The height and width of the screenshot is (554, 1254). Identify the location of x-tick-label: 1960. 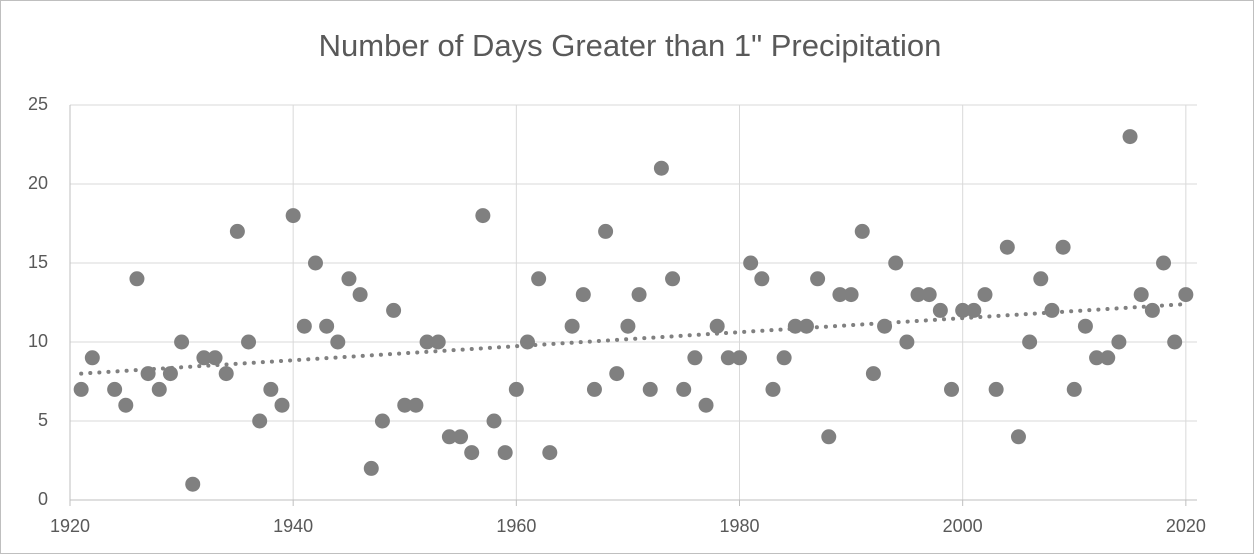
(516, 526).